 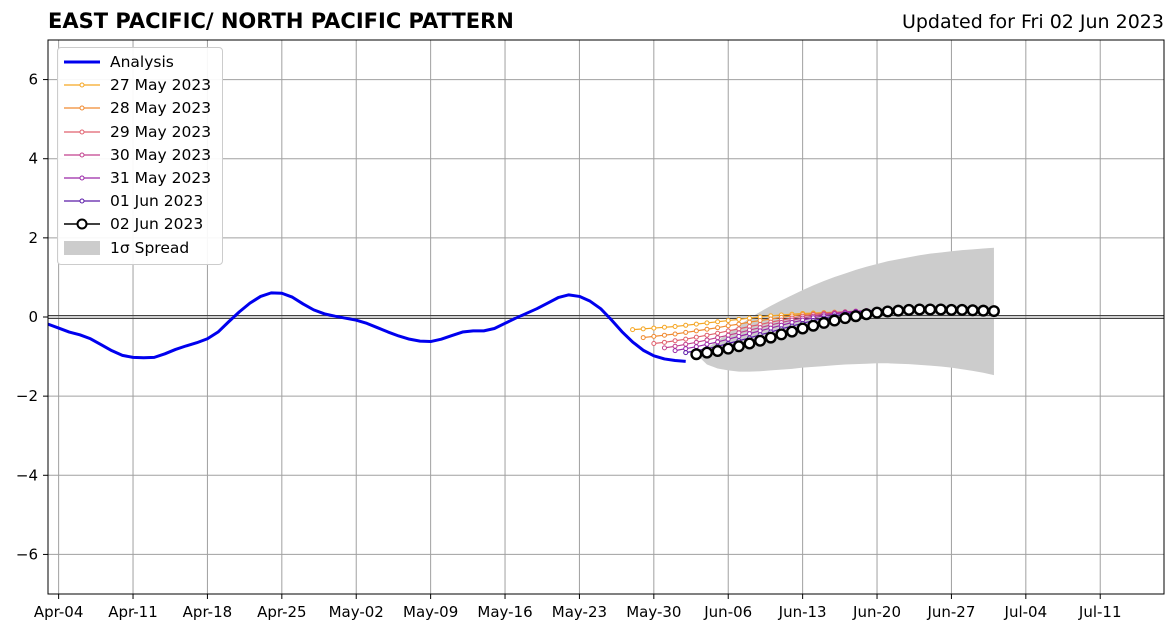 What do you see at coordinates (82, 247) in the screenshot?
I see `legend-patch` at bounding box center [82, 247].